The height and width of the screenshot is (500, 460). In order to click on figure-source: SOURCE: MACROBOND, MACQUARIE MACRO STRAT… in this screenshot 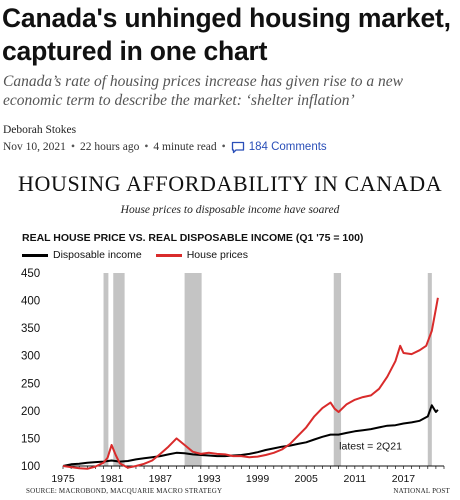, I will do `click(124, 491)`.